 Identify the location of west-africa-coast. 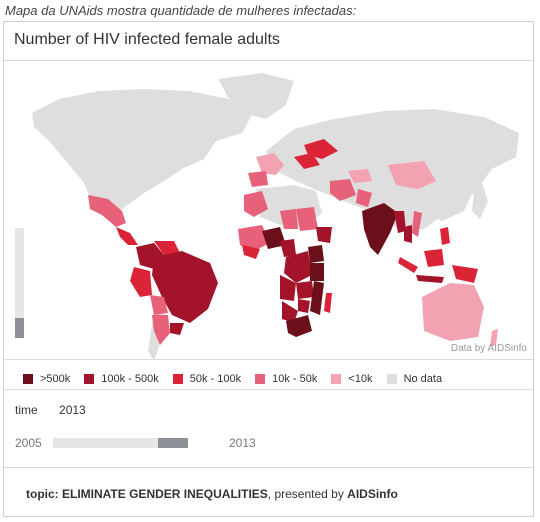
(251, 252).